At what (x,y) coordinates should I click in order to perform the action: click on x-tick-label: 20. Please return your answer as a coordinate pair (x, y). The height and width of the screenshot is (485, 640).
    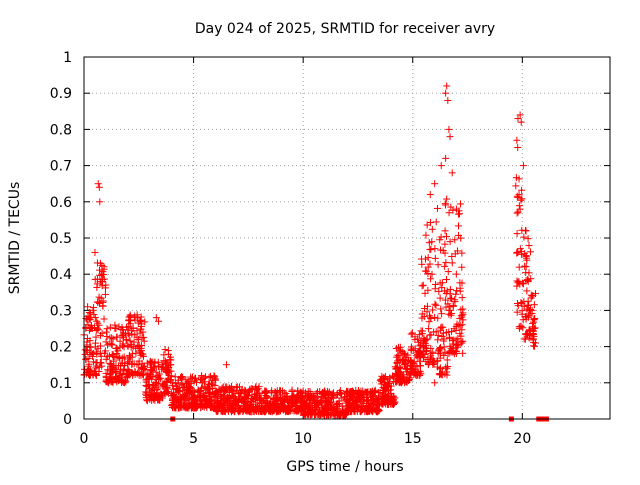
    Looking at the image, I should click on (522, 439).